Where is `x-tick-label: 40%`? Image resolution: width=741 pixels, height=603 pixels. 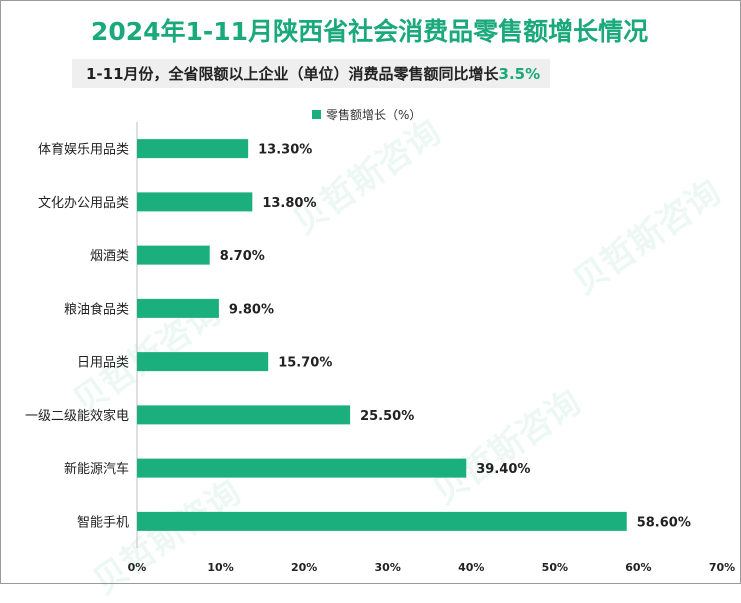
x-tick-label: 40% is located at coordinates (471, 567).